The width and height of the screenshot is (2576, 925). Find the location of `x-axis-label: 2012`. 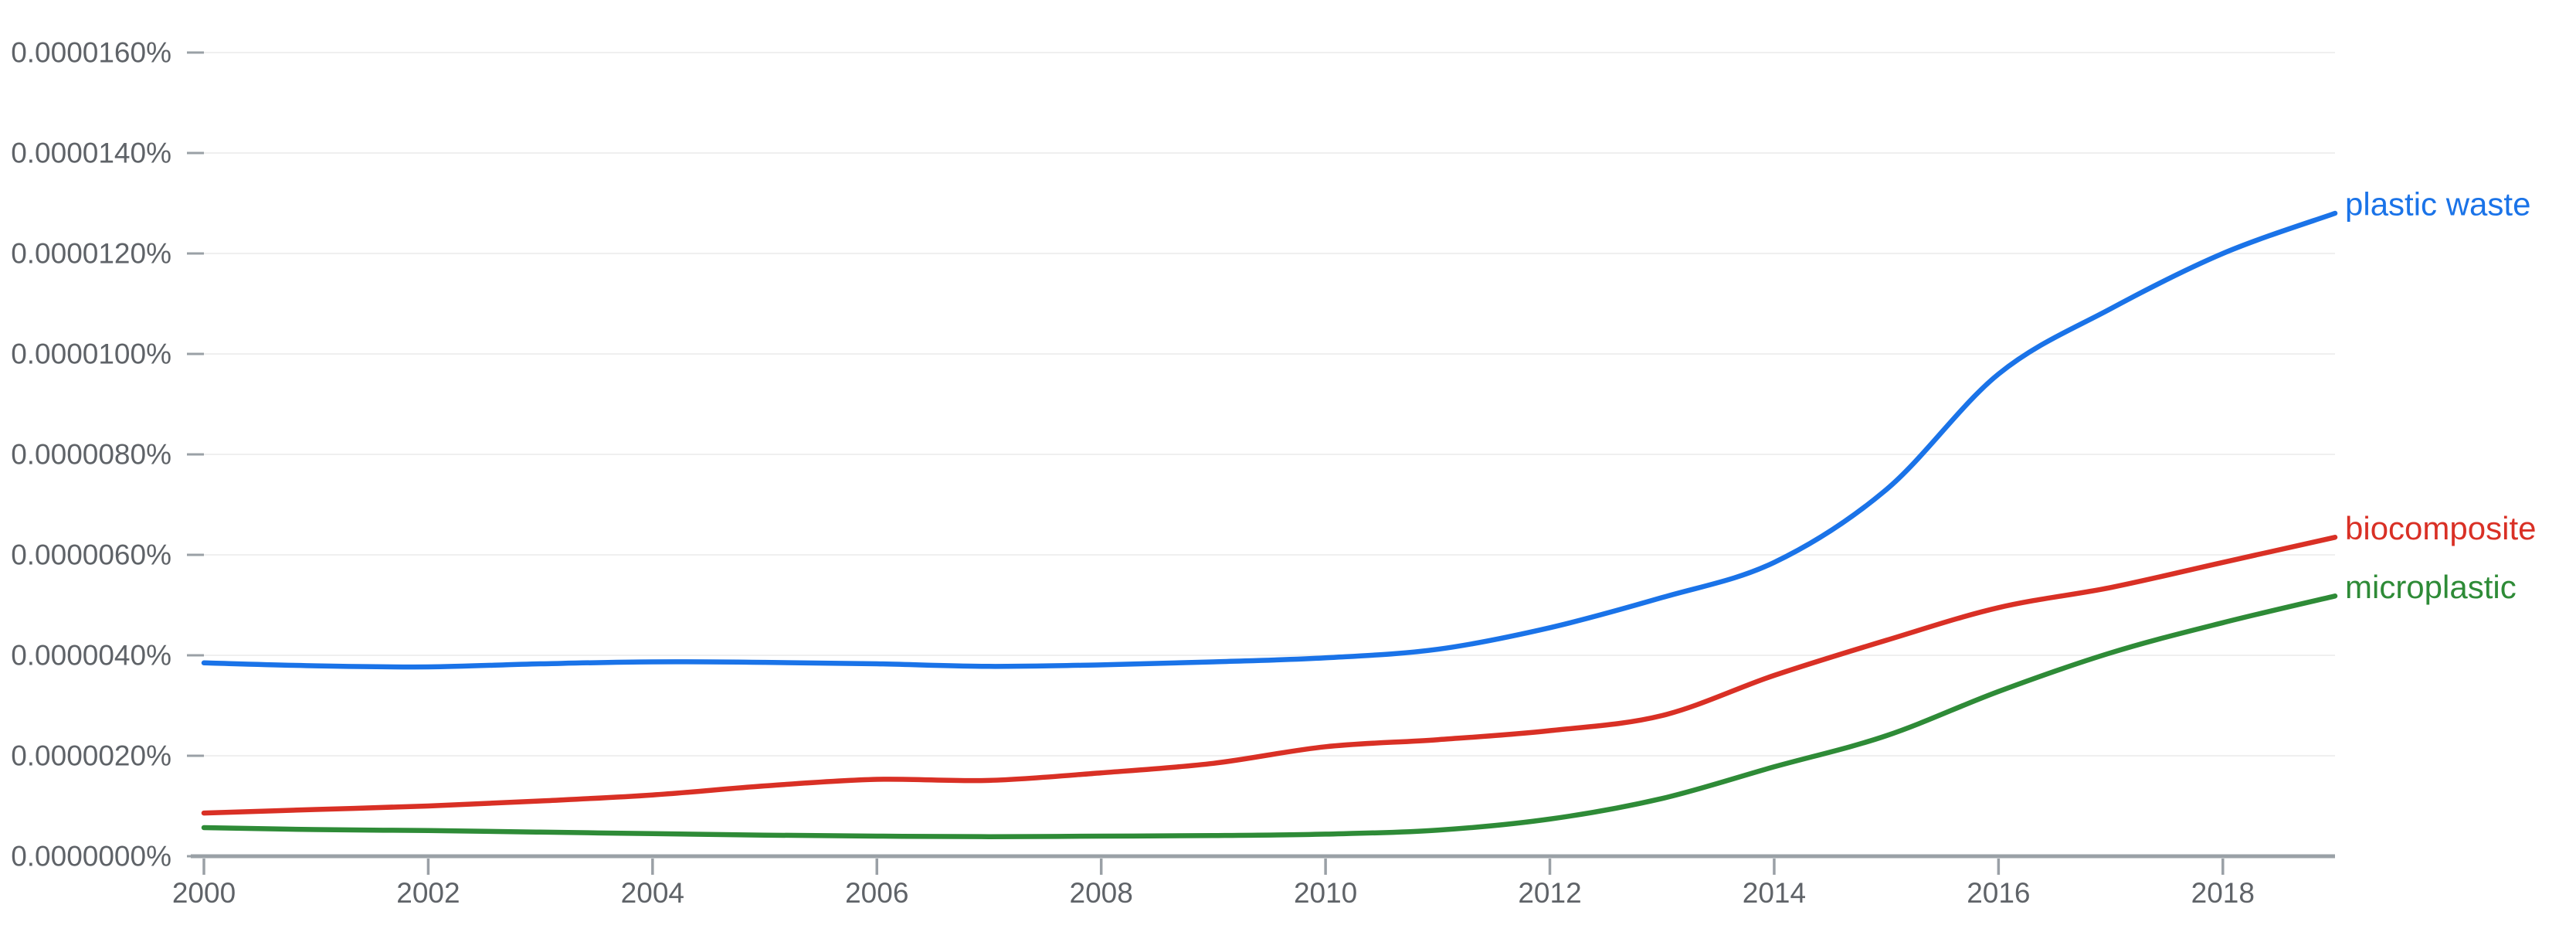

x-axis-label: 2012 is located at coordinates (1550, 893).